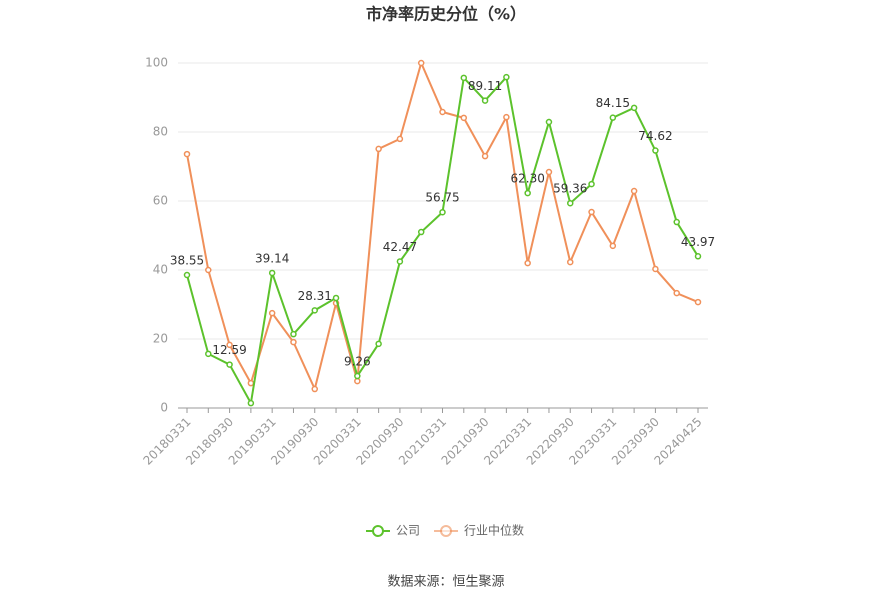 The height and width of the screenshot is (603, 893). I want to click on data-label: 56.75, so click(442, 198).